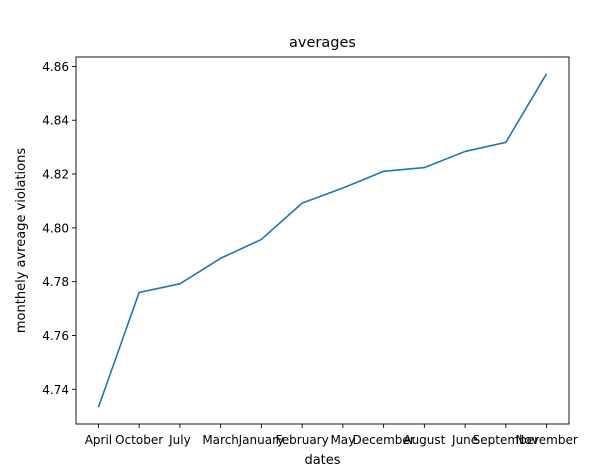 The image size is (613, 476). What do you see at coordinates (261, 440) in the screenshot?
I see `x-tick-label: January` at bounding box center [261, 440].